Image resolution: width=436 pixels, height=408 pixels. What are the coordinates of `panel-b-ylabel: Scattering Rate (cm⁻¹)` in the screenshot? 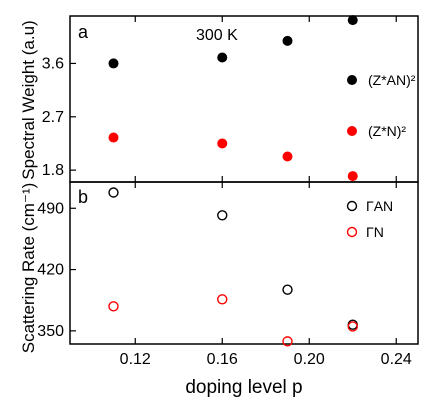 It's located at (28, 268).